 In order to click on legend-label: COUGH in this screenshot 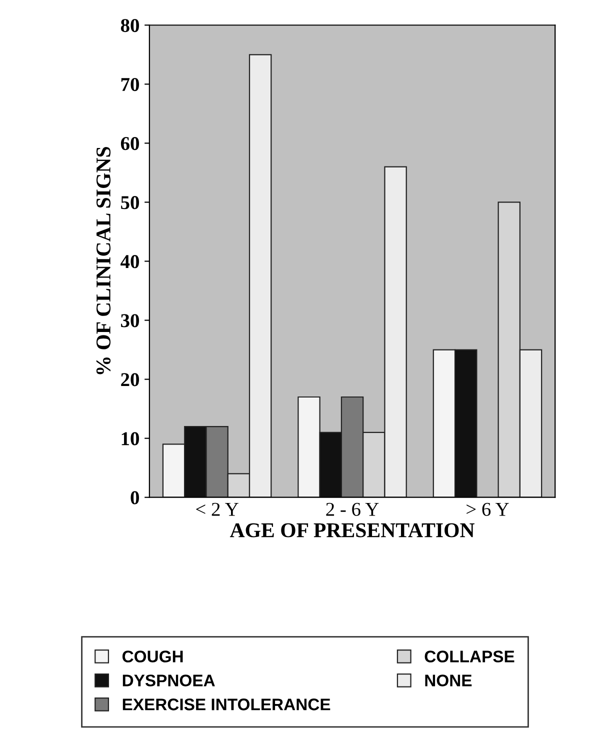, I will do `click(152, 656)`.